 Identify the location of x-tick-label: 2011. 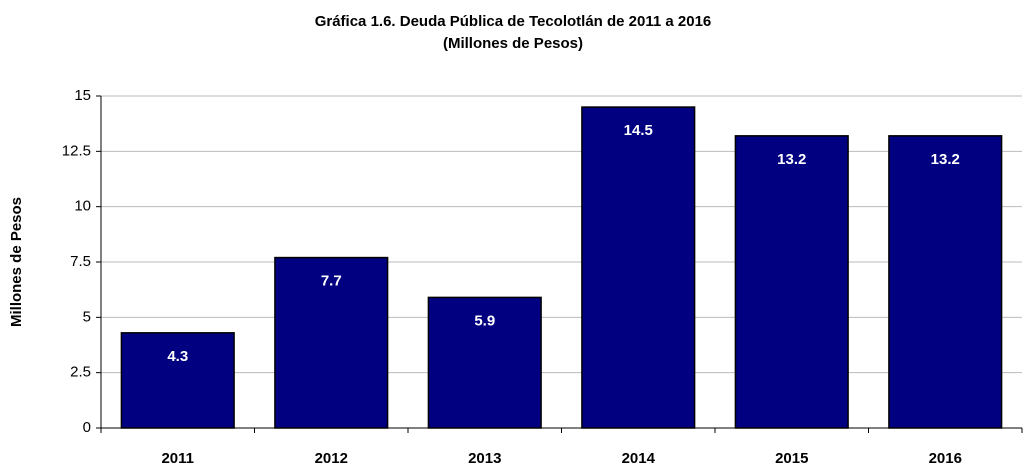
(177, 457).